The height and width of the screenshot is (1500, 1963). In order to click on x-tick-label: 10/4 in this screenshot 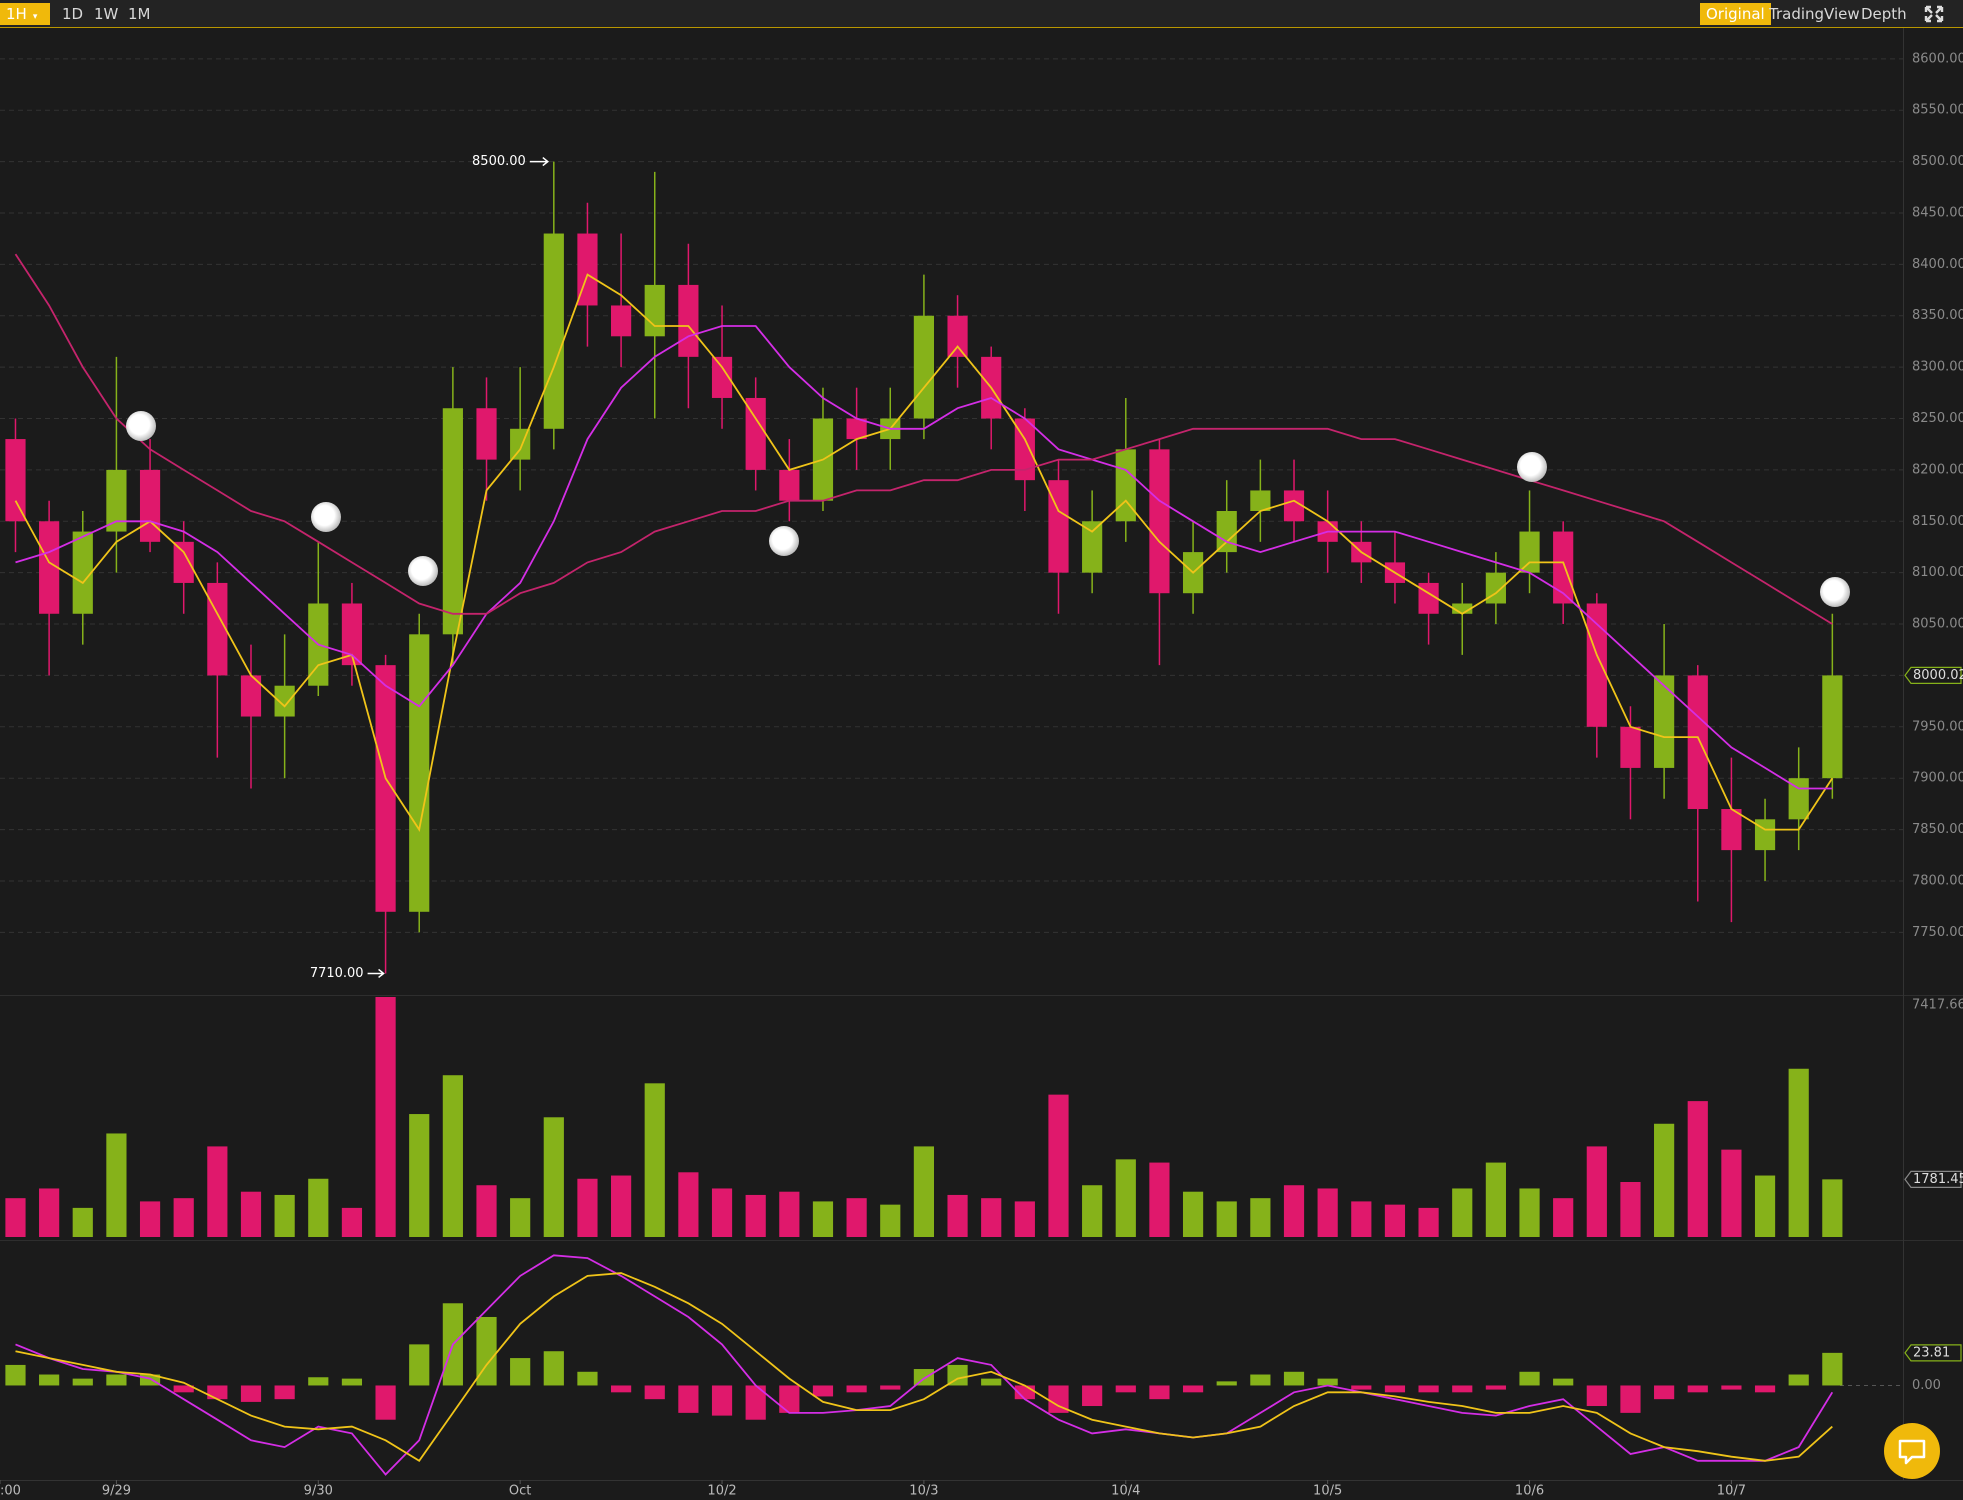, I will do `click(1125, 1491)`.